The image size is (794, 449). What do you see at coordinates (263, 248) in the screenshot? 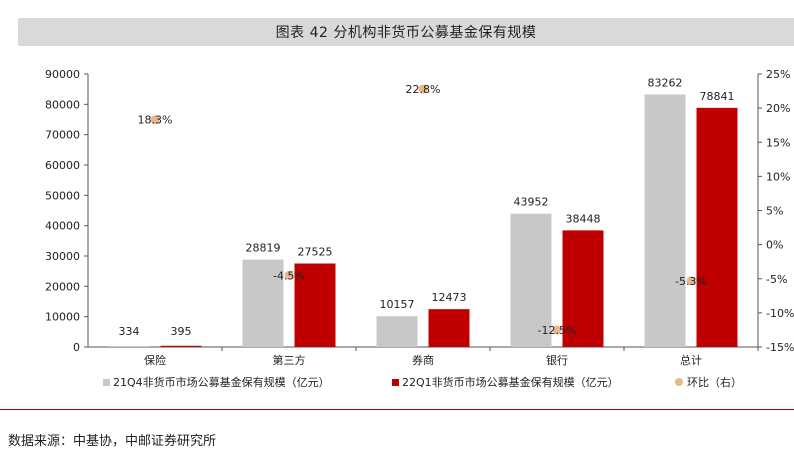
I see `bar-21q4-value: 28819` at bounding box center [263, 248].